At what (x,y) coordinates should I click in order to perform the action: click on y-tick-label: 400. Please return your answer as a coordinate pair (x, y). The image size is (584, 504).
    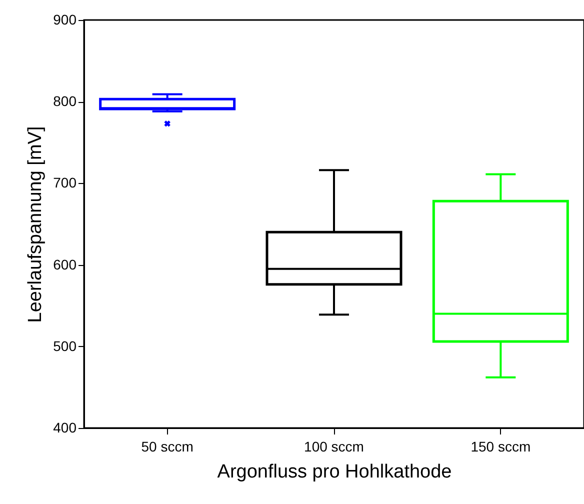
    Looking at the image, I should click on (65, 428).